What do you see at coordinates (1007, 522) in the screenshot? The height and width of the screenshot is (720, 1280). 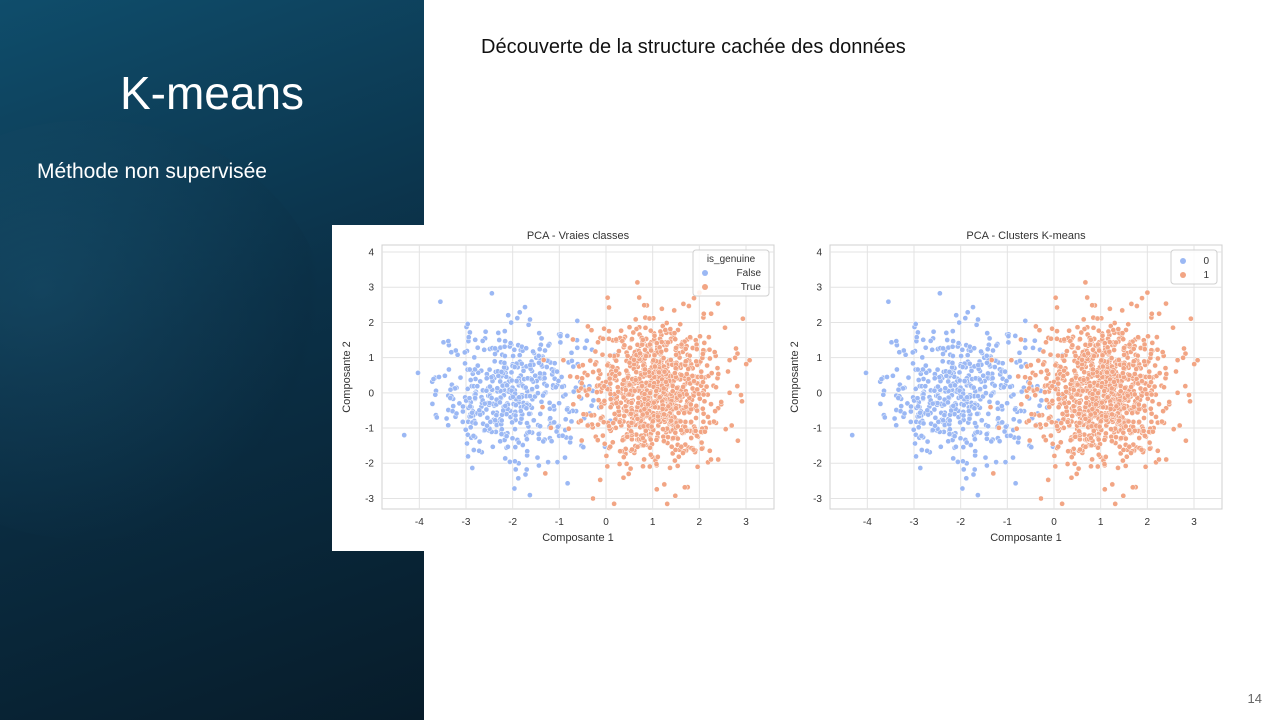 I see `x-tick-label: -1` at bounding box center [1007, 522].